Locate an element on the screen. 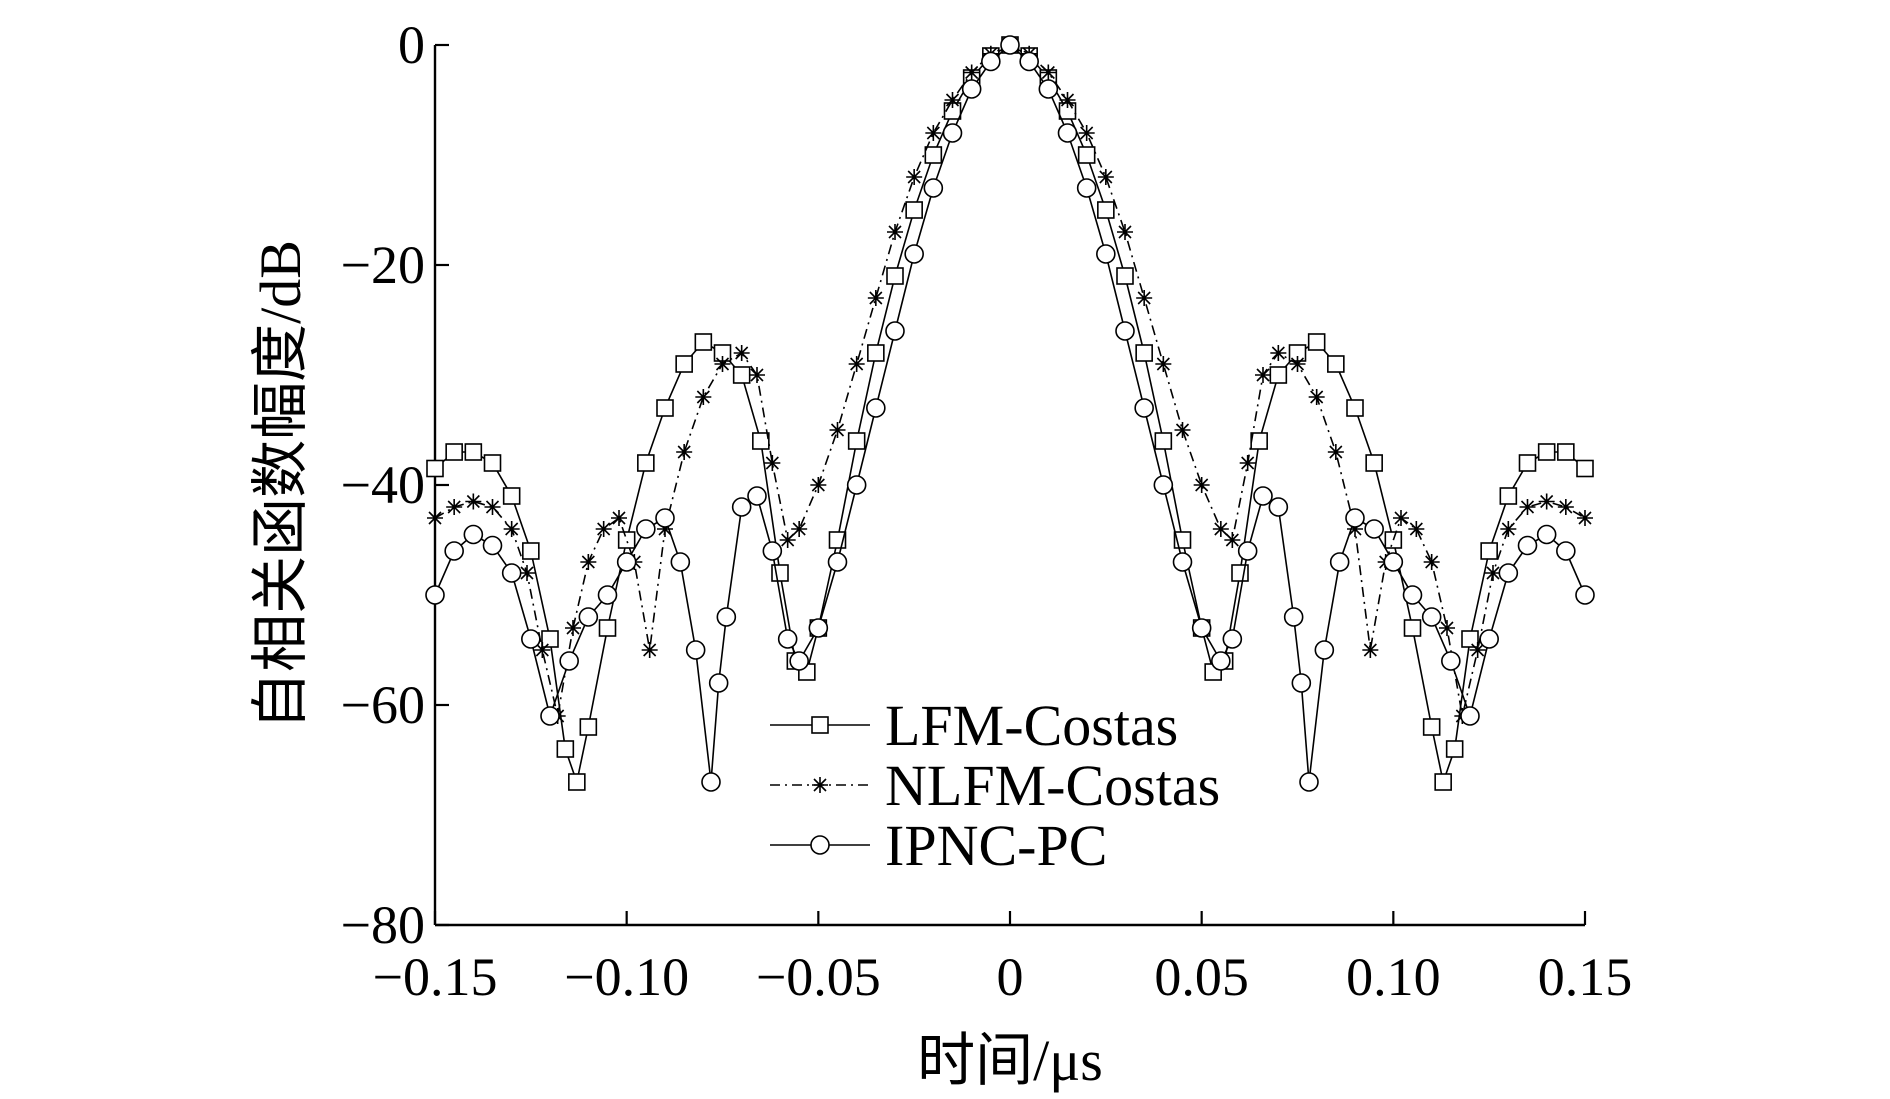  y-tick-label: −20 is located at coordinates (383, 265).